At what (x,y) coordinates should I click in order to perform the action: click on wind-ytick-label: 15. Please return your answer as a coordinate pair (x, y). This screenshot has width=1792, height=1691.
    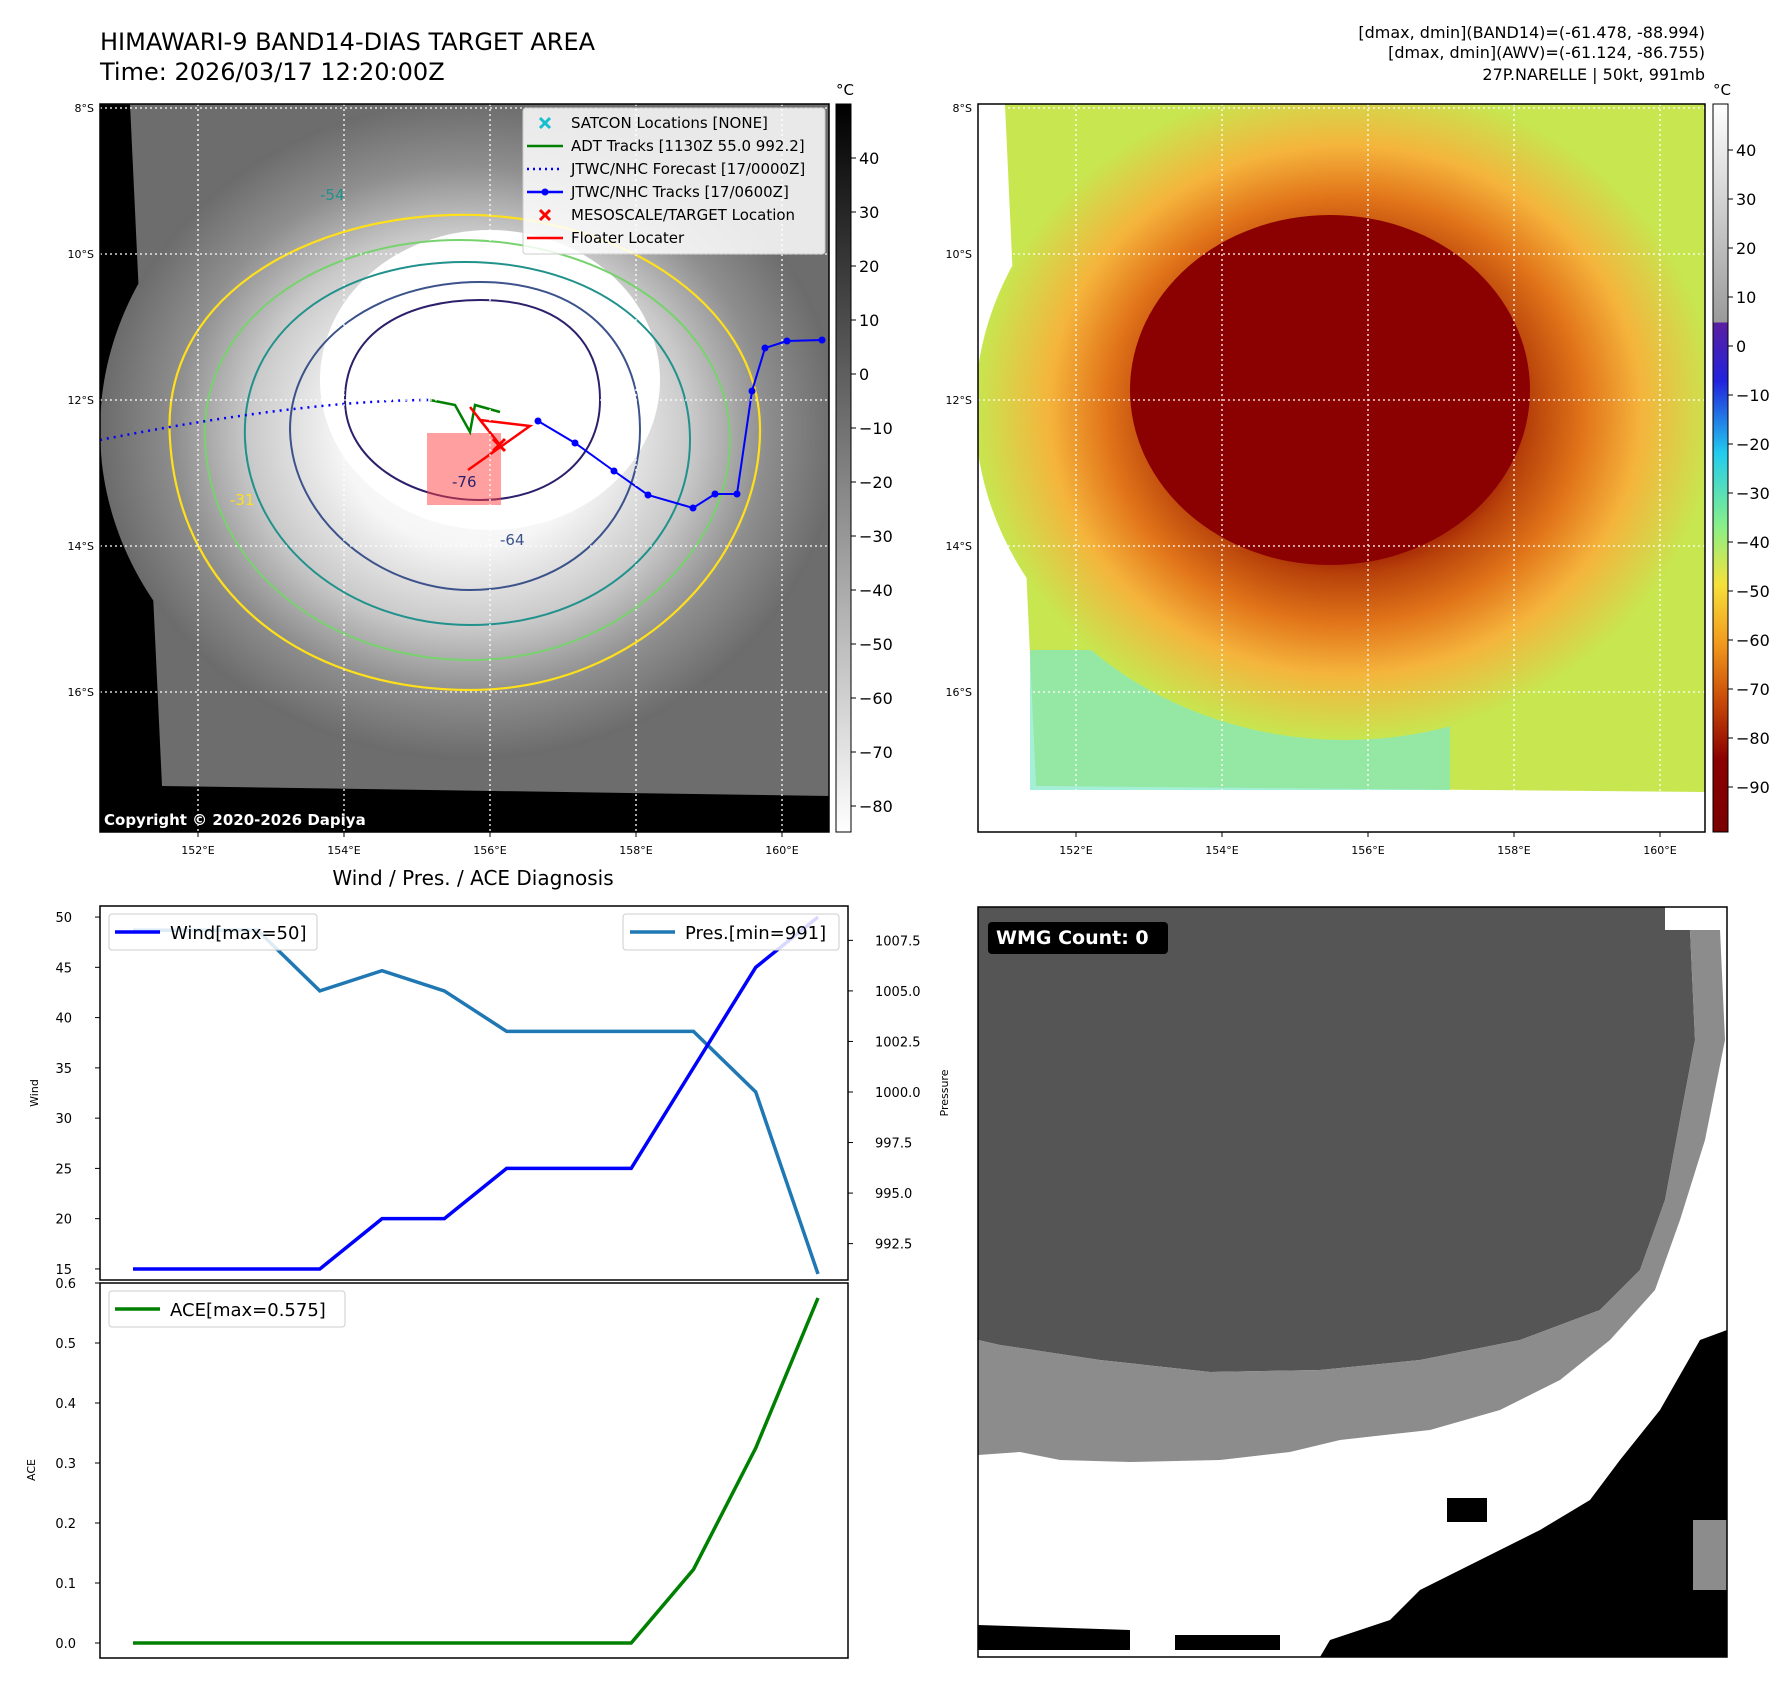
    Looking at the image, I should click on (63, 1270).